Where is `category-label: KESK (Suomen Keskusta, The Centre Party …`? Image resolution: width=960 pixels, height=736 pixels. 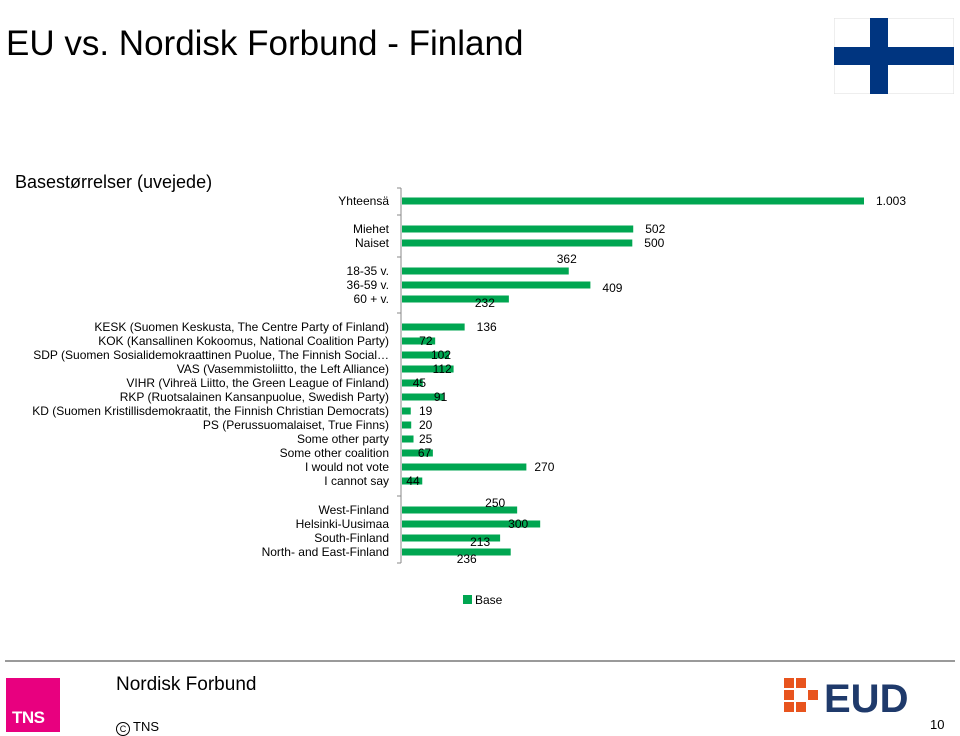 category-label: KESK (Suomen Keskusta, The Centre Party … is located at coordinates (241, 327).